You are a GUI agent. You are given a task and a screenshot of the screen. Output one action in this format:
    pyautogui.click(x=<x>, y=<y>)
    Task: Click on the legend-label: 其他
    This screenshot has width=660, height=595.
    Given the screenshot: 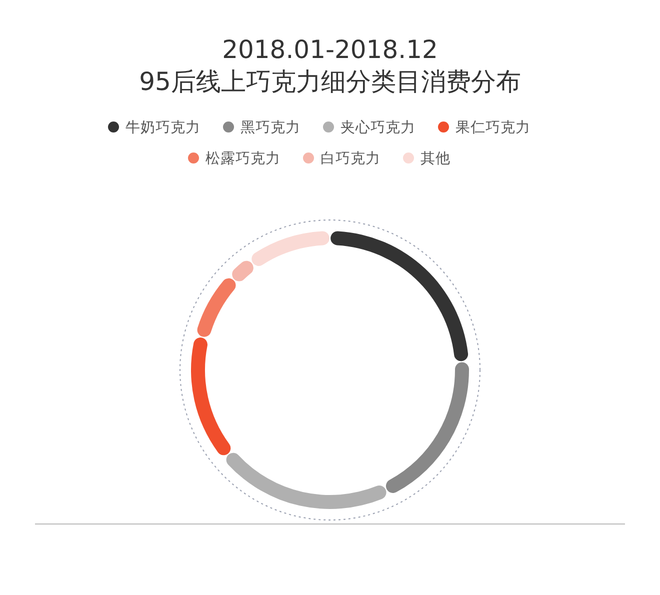 What is the action you would take?
    pyautogui.click(x=435, y=158)
    